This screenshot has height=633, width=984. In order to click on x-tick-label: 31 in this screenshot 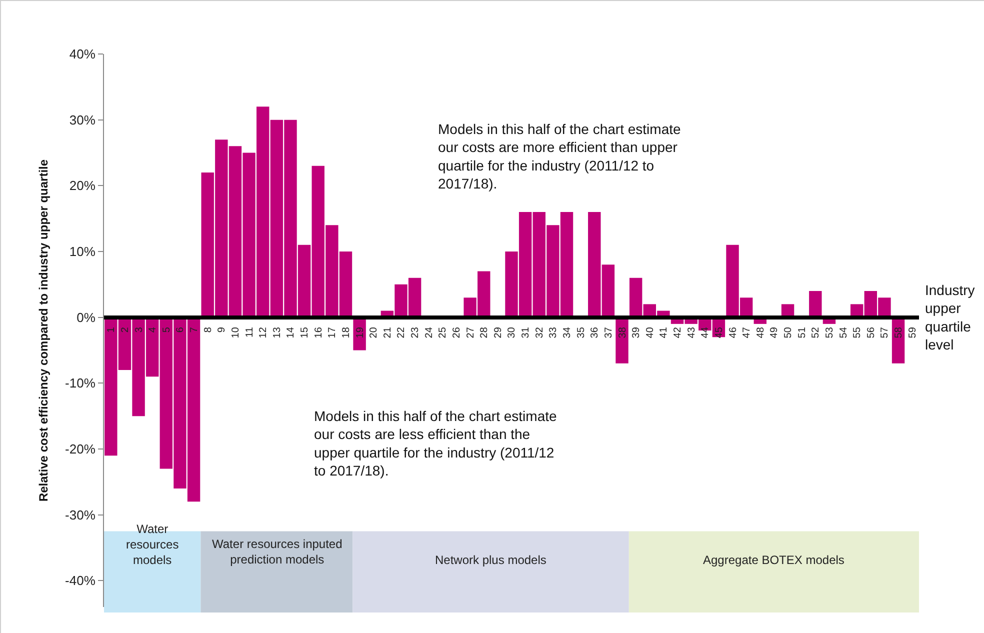, I will do `click(526, 332)`.